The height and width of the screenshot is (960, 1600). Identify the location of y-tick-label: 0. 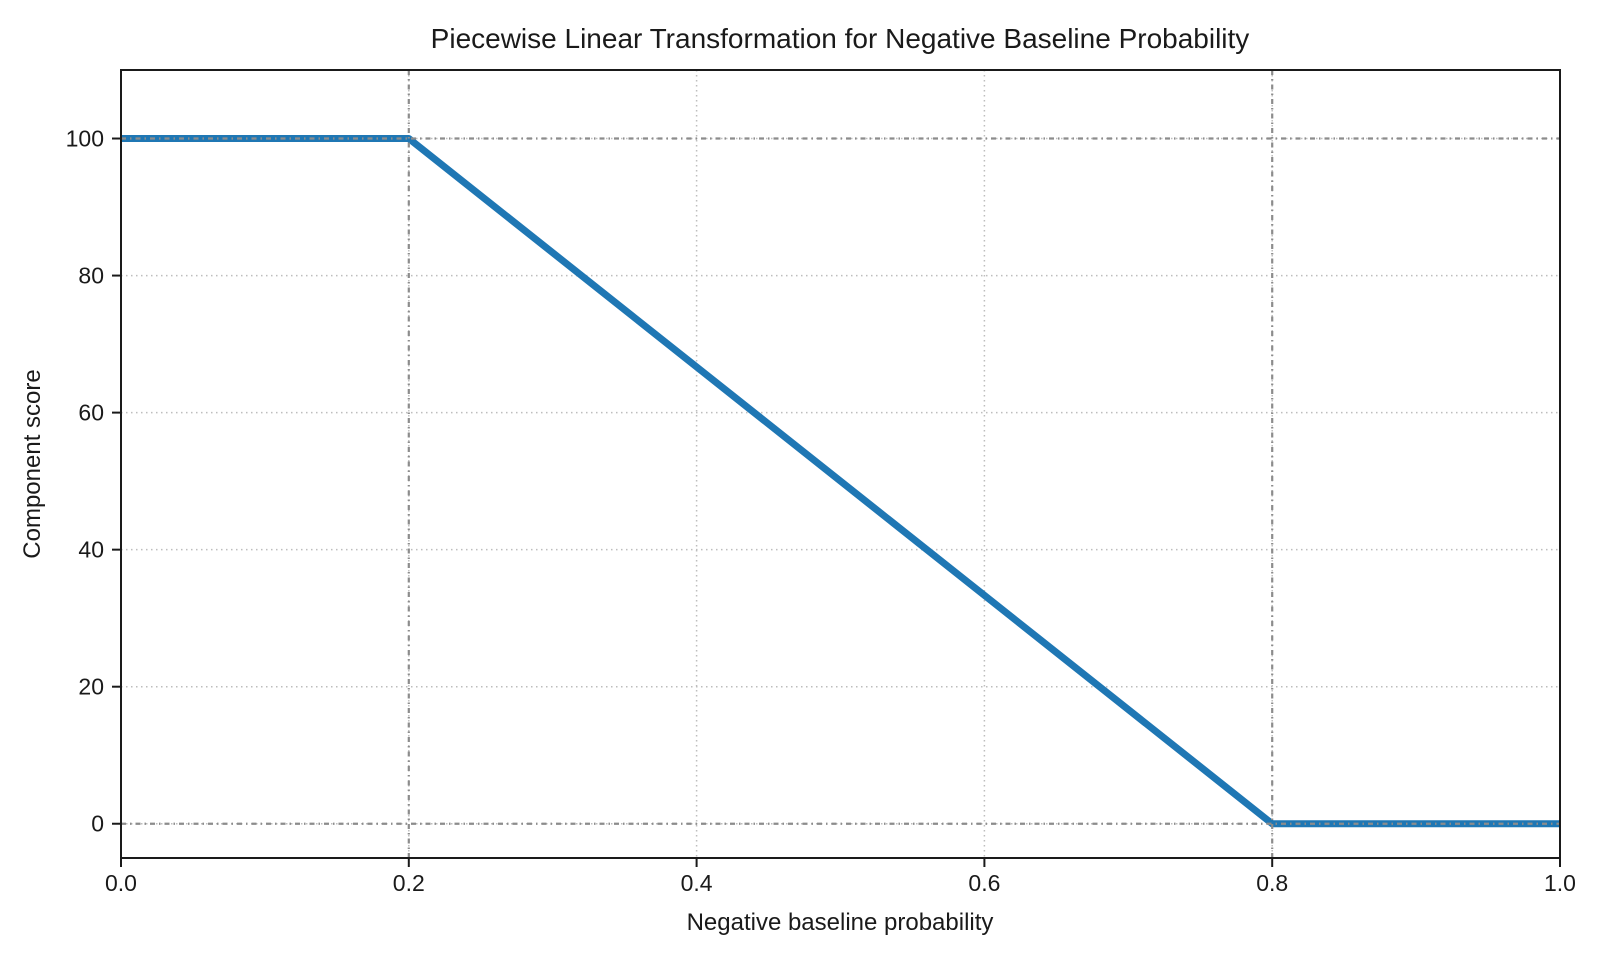
(97, 824).